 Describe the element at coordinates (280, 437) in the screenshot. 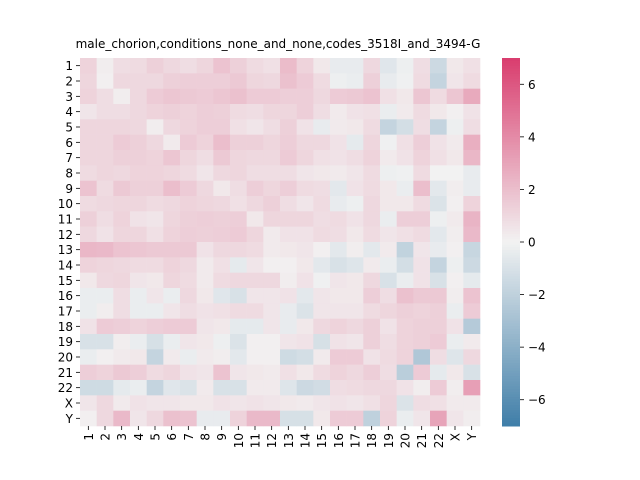

I see `x-tick-labels: 1 2 3 4 5 6 7 8 9 10 11 12 13 14 15 16 17 18 19 20 21 22 X Y` at that location.